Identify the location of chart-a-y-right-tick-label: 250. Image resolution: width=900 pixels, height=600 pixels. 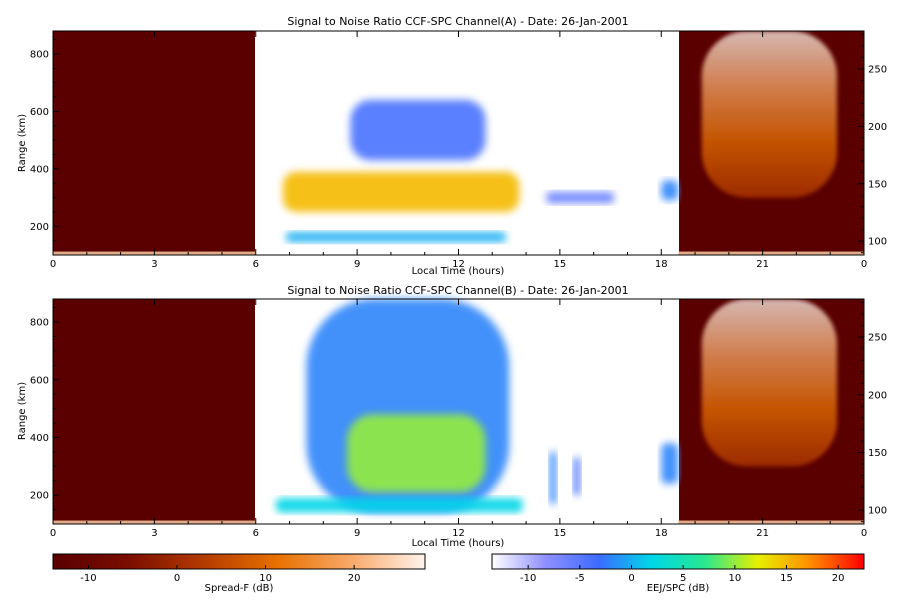
(877, 69).